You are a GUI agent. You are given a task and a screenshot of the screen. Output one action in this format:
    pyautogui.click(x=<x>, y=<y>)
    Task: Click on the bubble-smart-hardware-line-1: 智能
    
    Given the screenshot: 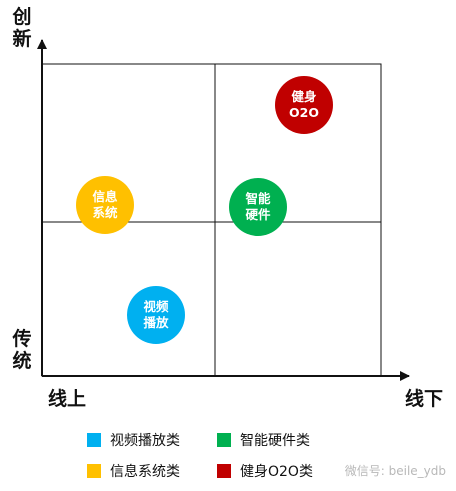 What is the action you would take?
    pyautogui.click(x=258, y=198)
    